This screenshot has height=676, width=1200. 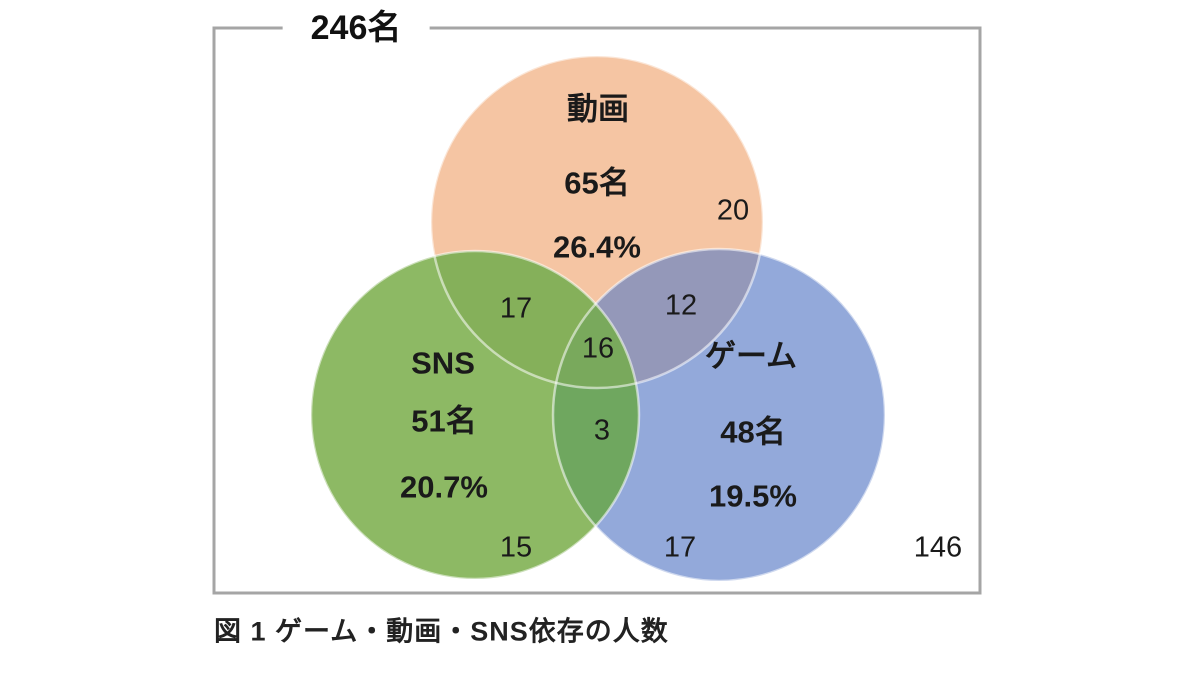 What do you see at coordinates (598, 109) in the screenshot?
I see `douga-set-label: 動画` at bounding box center [598, 109].